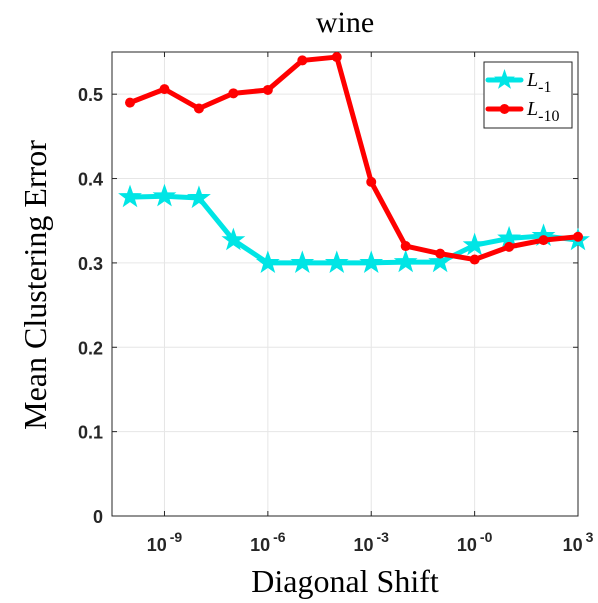 The height and width of the screenshot is (603, 598). I want to click on y-axis-label: Mean Clustering Error, so click(35, 285).